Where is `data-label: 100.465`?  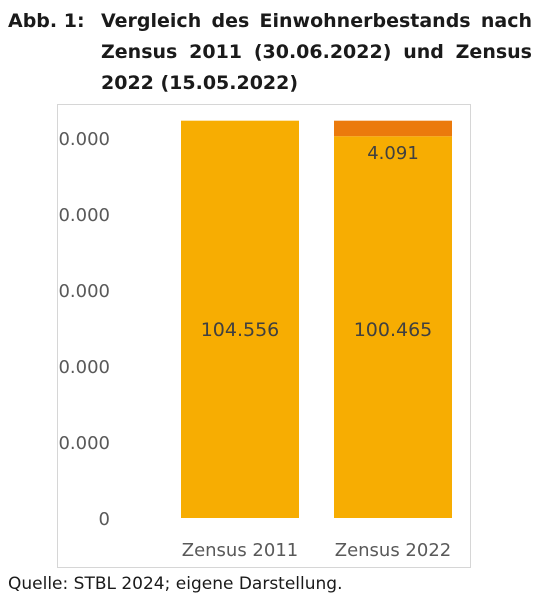
data-label: 100.465 is located at coordinates (393, 330).